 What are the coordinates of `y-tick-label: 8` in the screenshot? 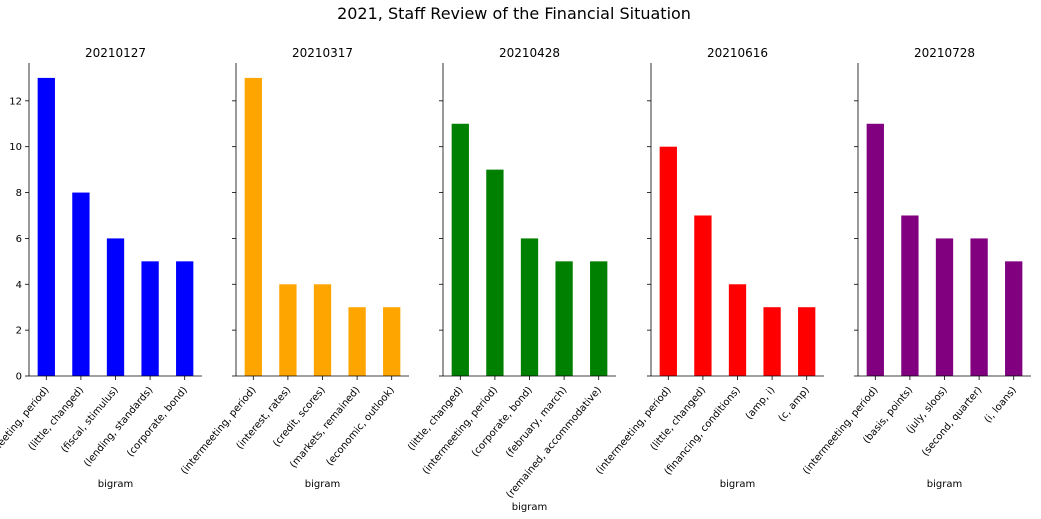 It's located at (19, 193).